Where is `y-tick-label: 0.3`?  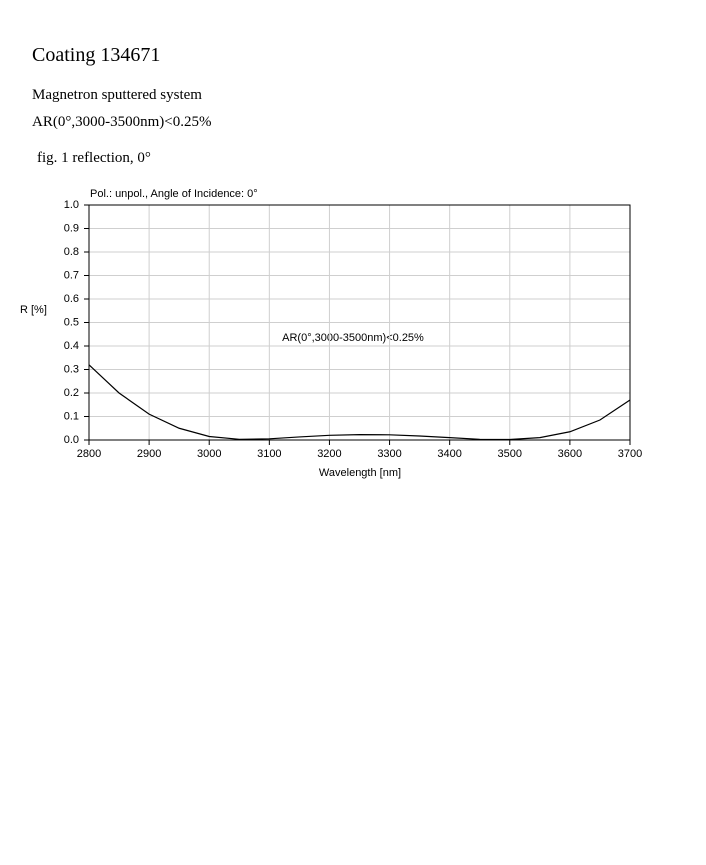 y-tick-label: 0.3 is located at coordinates (71, 369).